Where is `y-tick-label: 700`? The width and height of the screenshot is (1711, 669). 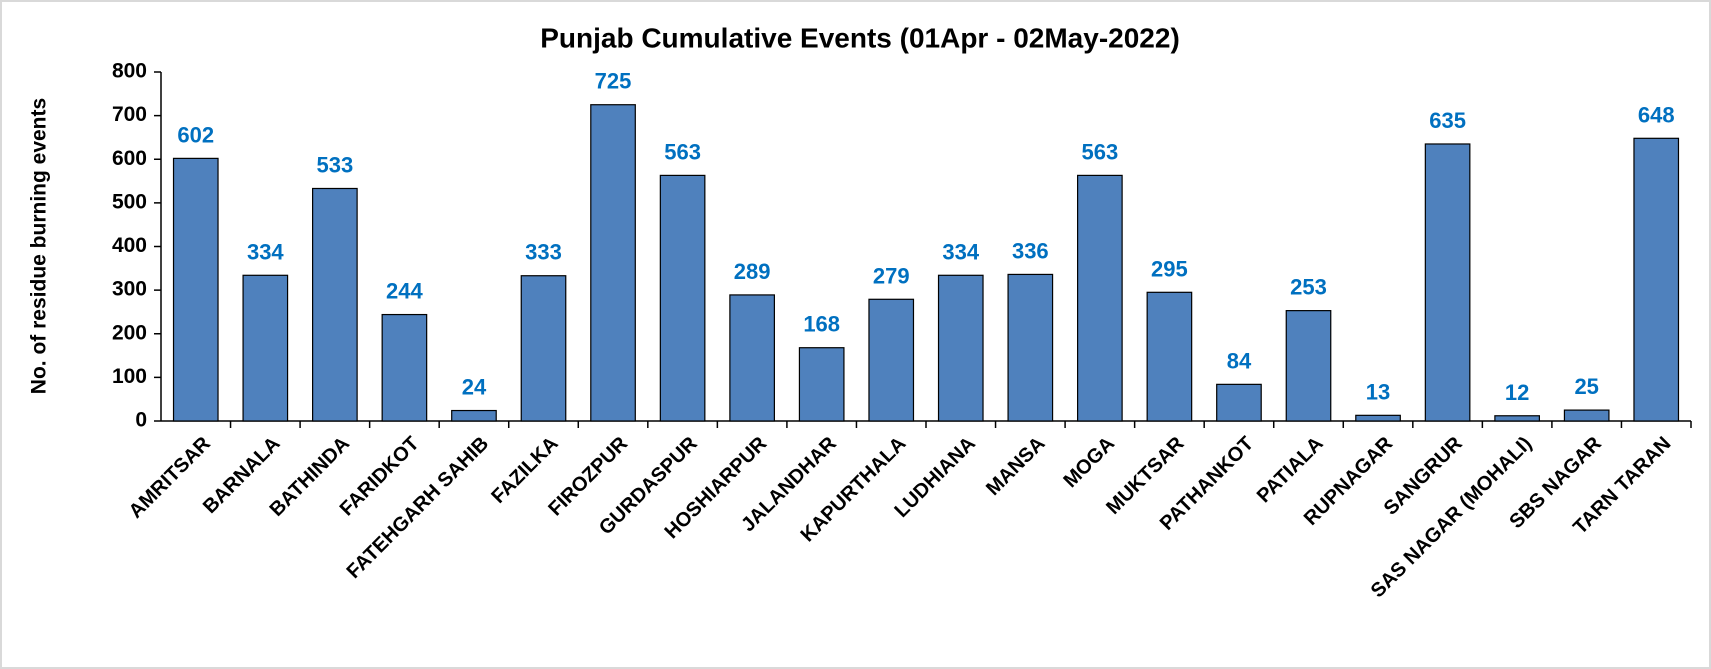
y-tick-label: 700 is located at coordinates (129, 114).